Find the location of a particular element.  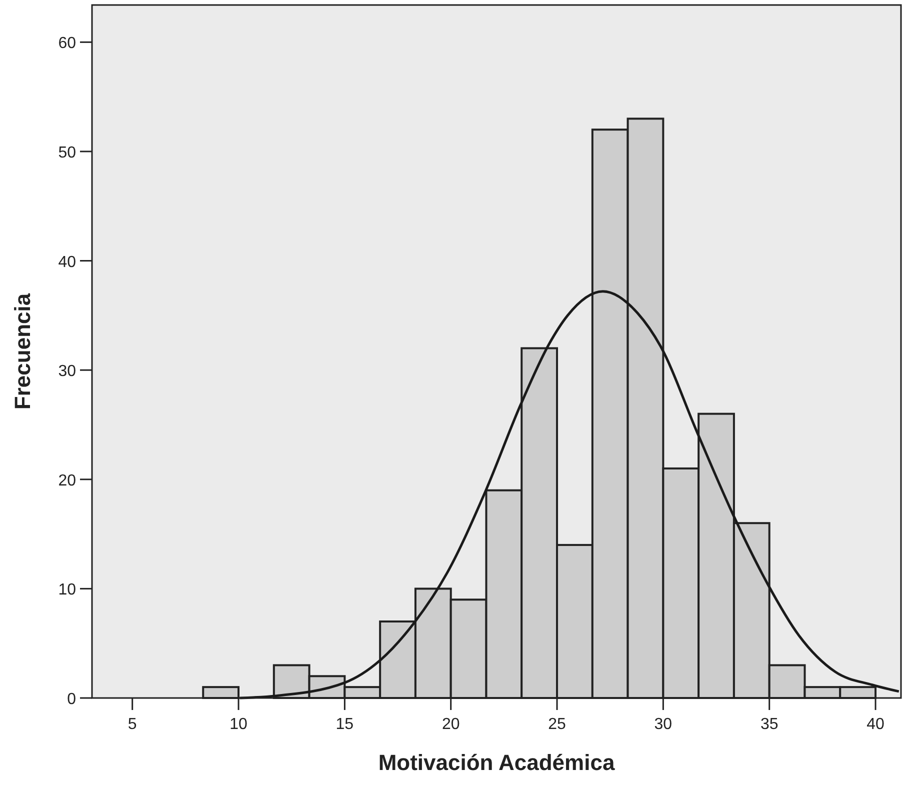

y-tick-label: 60 is located at coordinates (67, 43).